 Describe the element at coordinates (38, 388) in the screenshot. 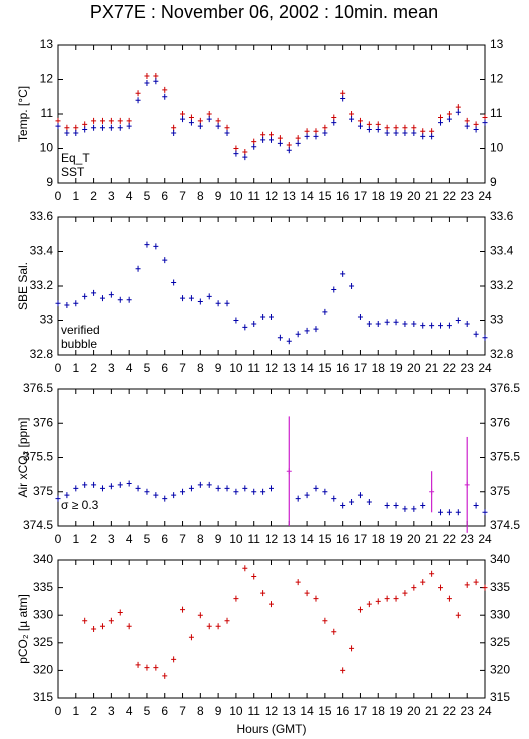

I see `y-tick-label: 376.5` at that location.